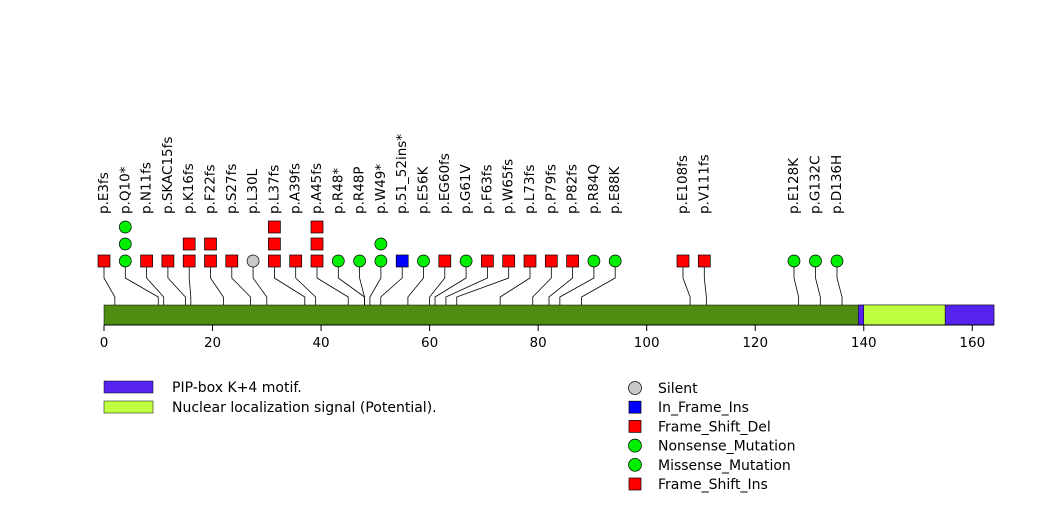 This screenshot has height=524, width=1047. What do you see at coordinates (551, 189) in the screenshot?
I see `mutation-label: p.P79fs` at bounding box center [551, 189].